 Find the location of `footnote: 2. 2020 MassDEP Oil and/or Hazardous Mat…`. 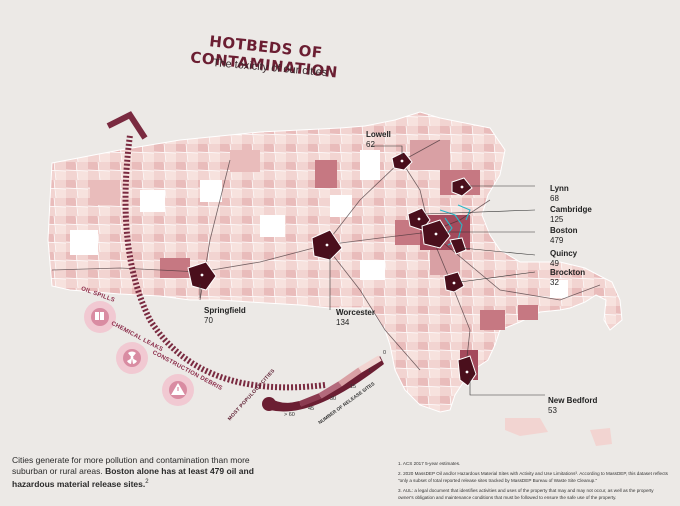

footnote: 2. 2020 MassDEP Oil and/or Hazardous Mat… is located at coordinates (533, 477).